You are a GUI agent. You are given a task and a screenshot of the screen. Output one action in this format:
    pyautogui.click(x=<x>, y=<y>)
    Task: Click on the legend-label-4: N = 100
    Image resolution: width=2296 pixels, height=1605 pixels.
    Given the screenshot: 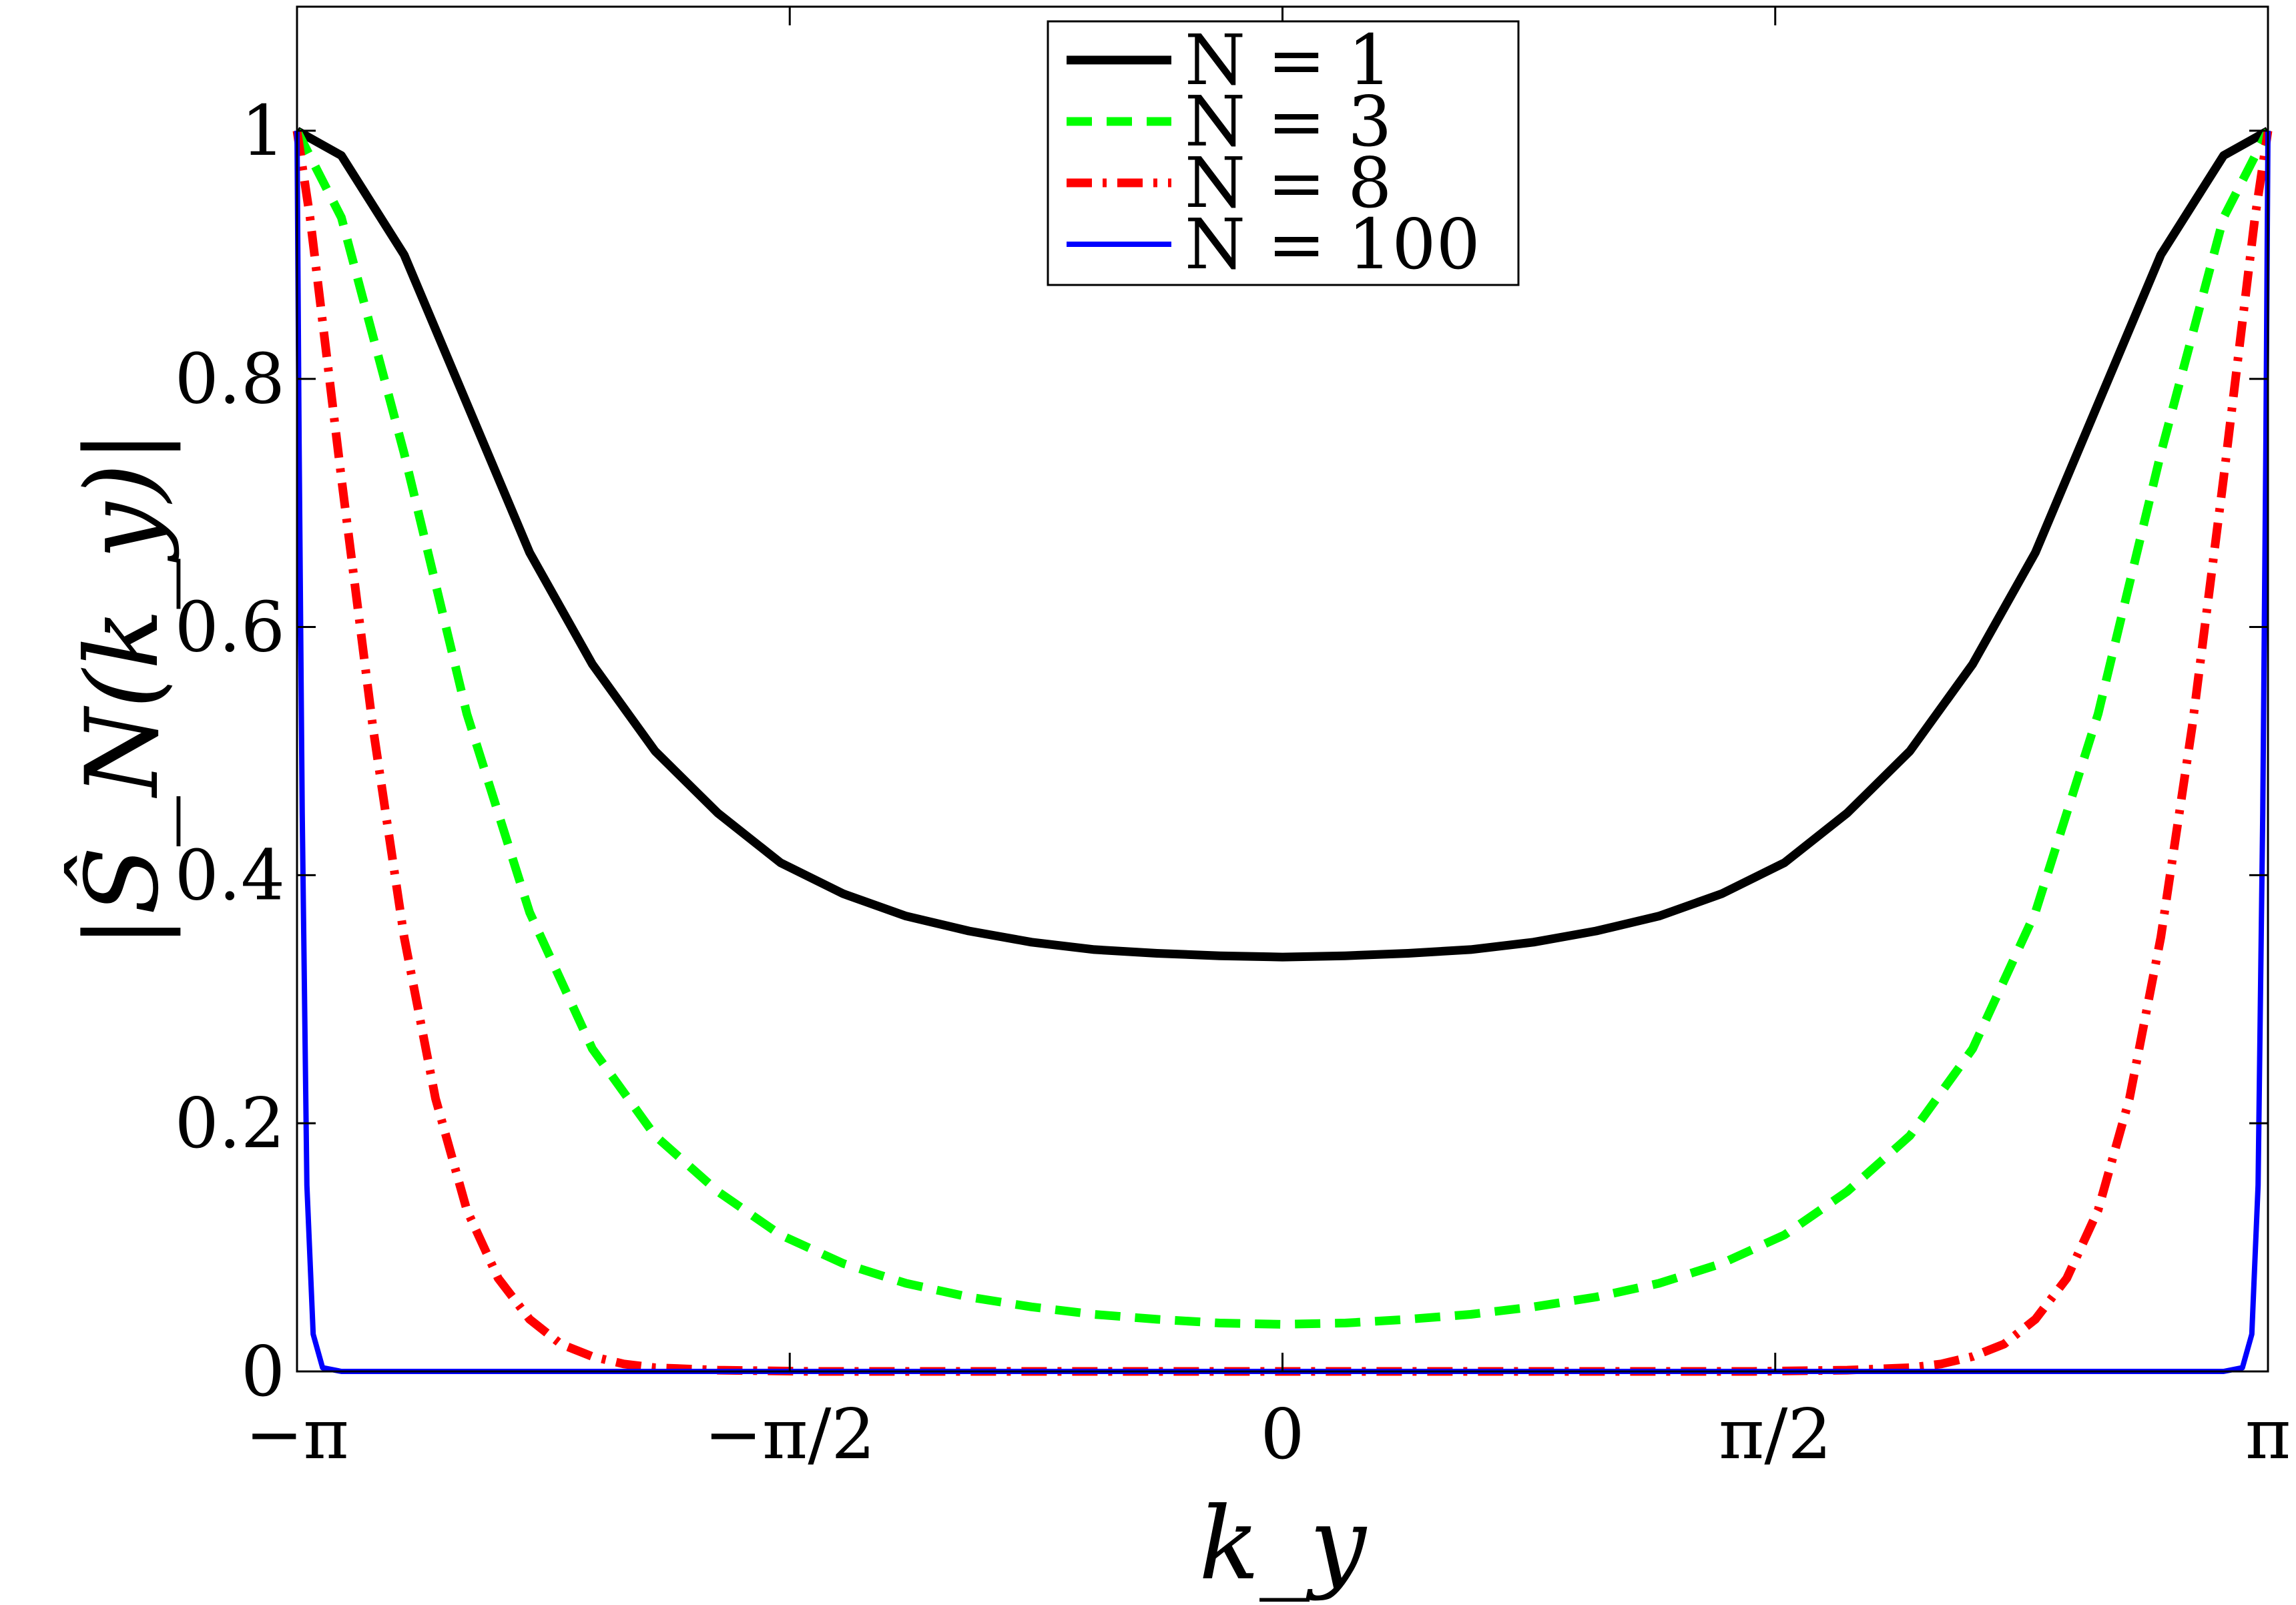 What is the action you would take?
    pyautogui.click(x=1332, y=244)
    